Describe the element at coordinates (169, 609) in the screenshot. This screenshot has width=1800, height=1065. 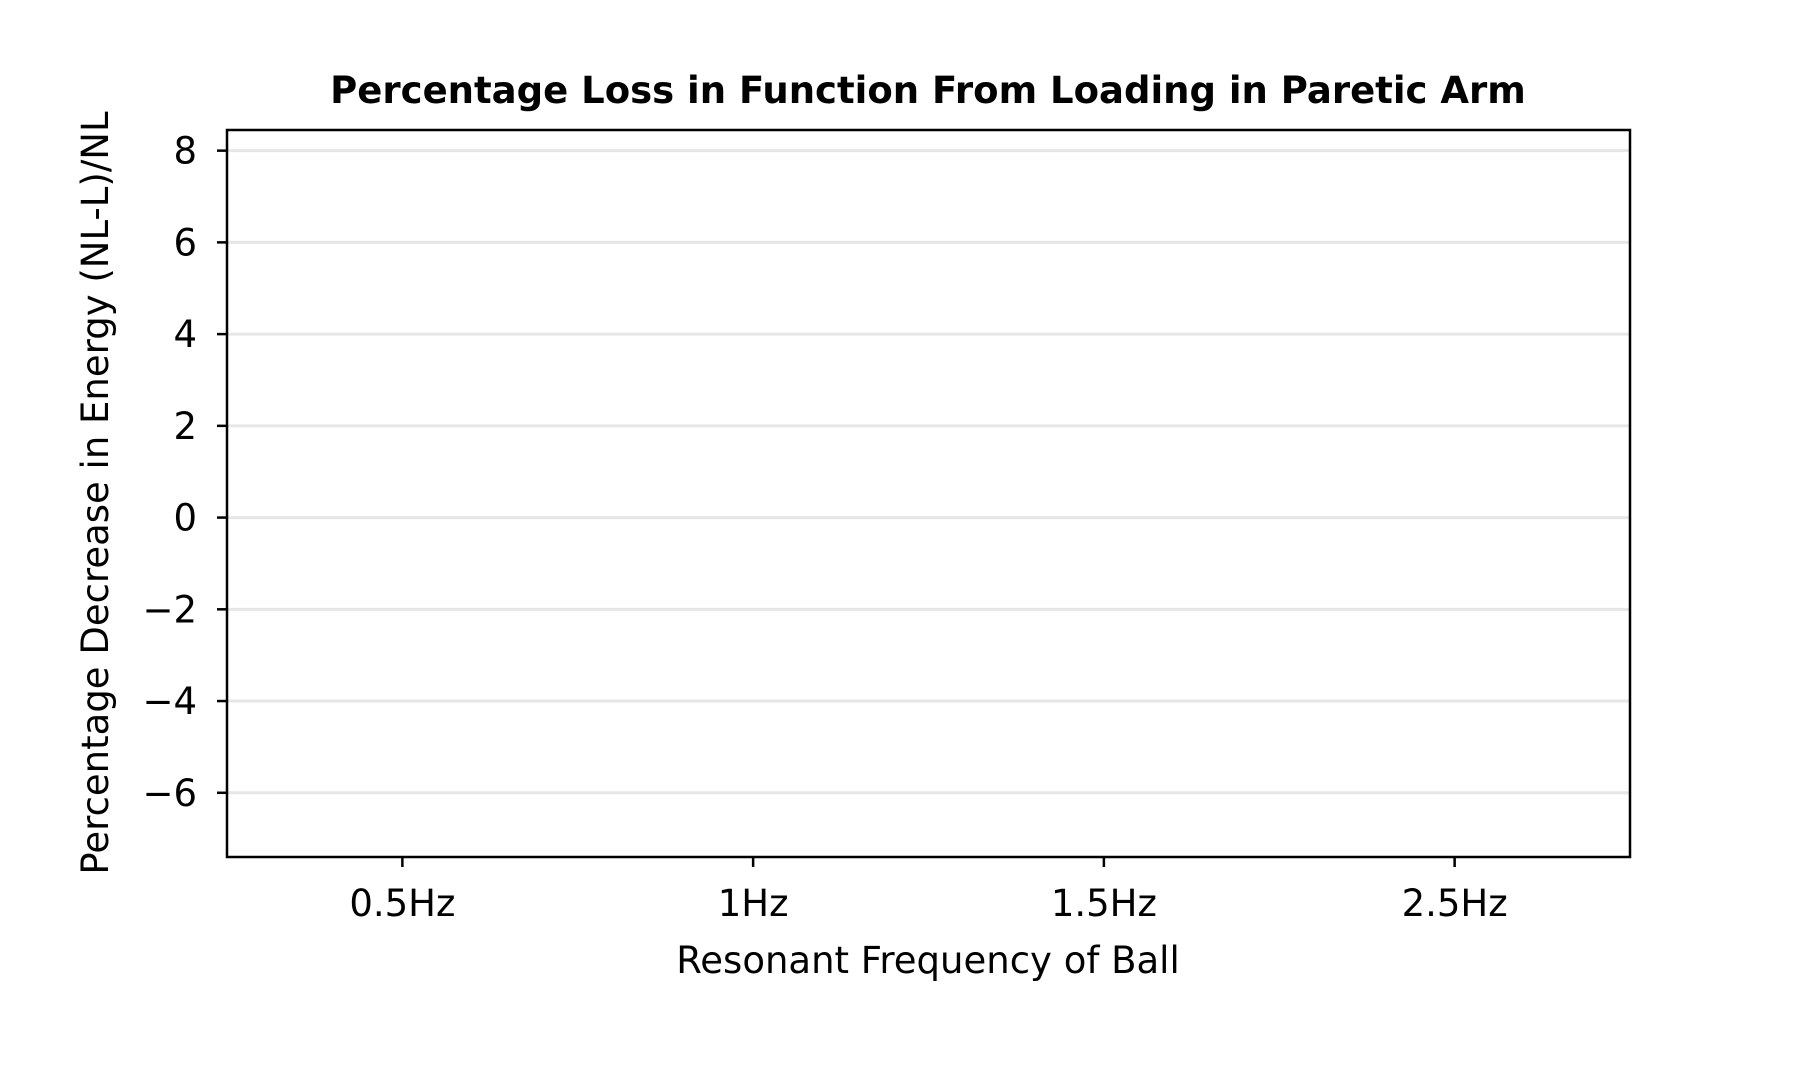
I see `y-tick-label: −2` at that location.